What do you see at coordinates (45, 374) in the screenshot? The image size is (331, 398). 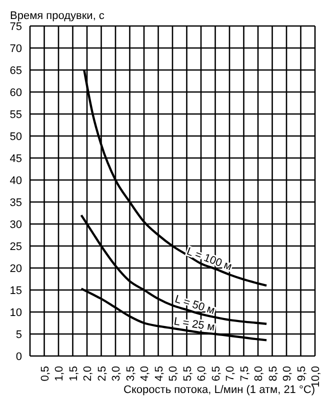 I see `x-tick-label: 0,5` at bounding box center [45, 374].